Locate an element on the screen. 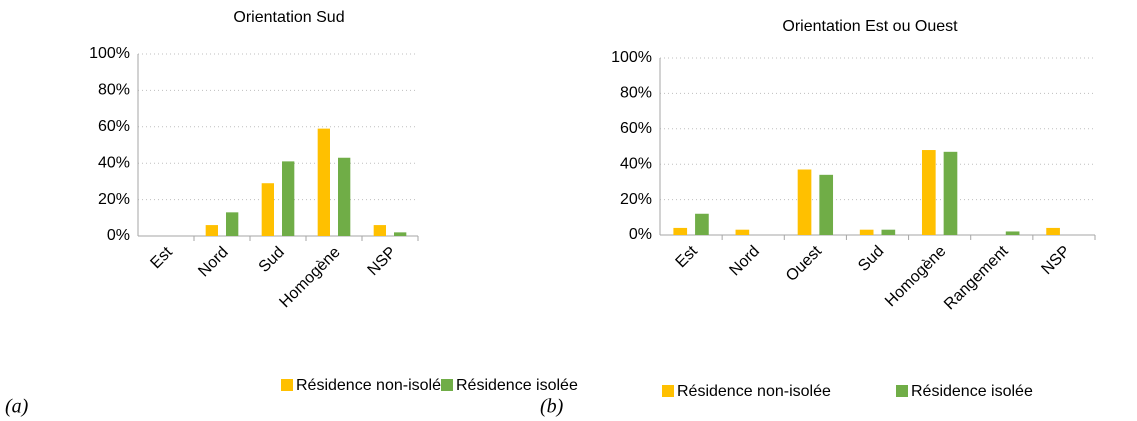  chart-title: Orientation Sud is located at coordinates (288, 17).